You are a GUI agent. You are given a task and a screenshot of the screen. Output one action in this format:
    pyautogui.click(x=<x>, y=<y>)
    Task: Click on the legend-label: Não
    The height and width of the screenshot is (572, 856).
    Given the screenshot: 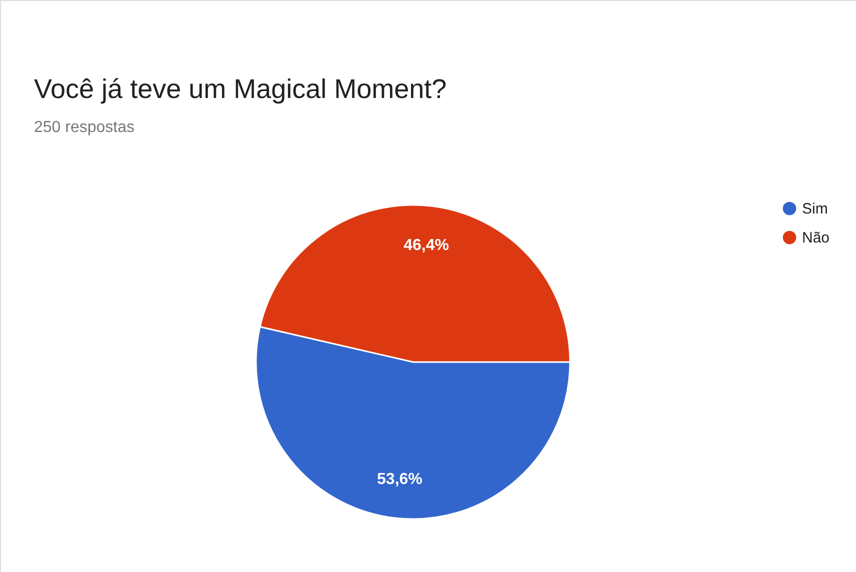 What is the action you would take?
    pyautogui.click(x=816, y=238)
    